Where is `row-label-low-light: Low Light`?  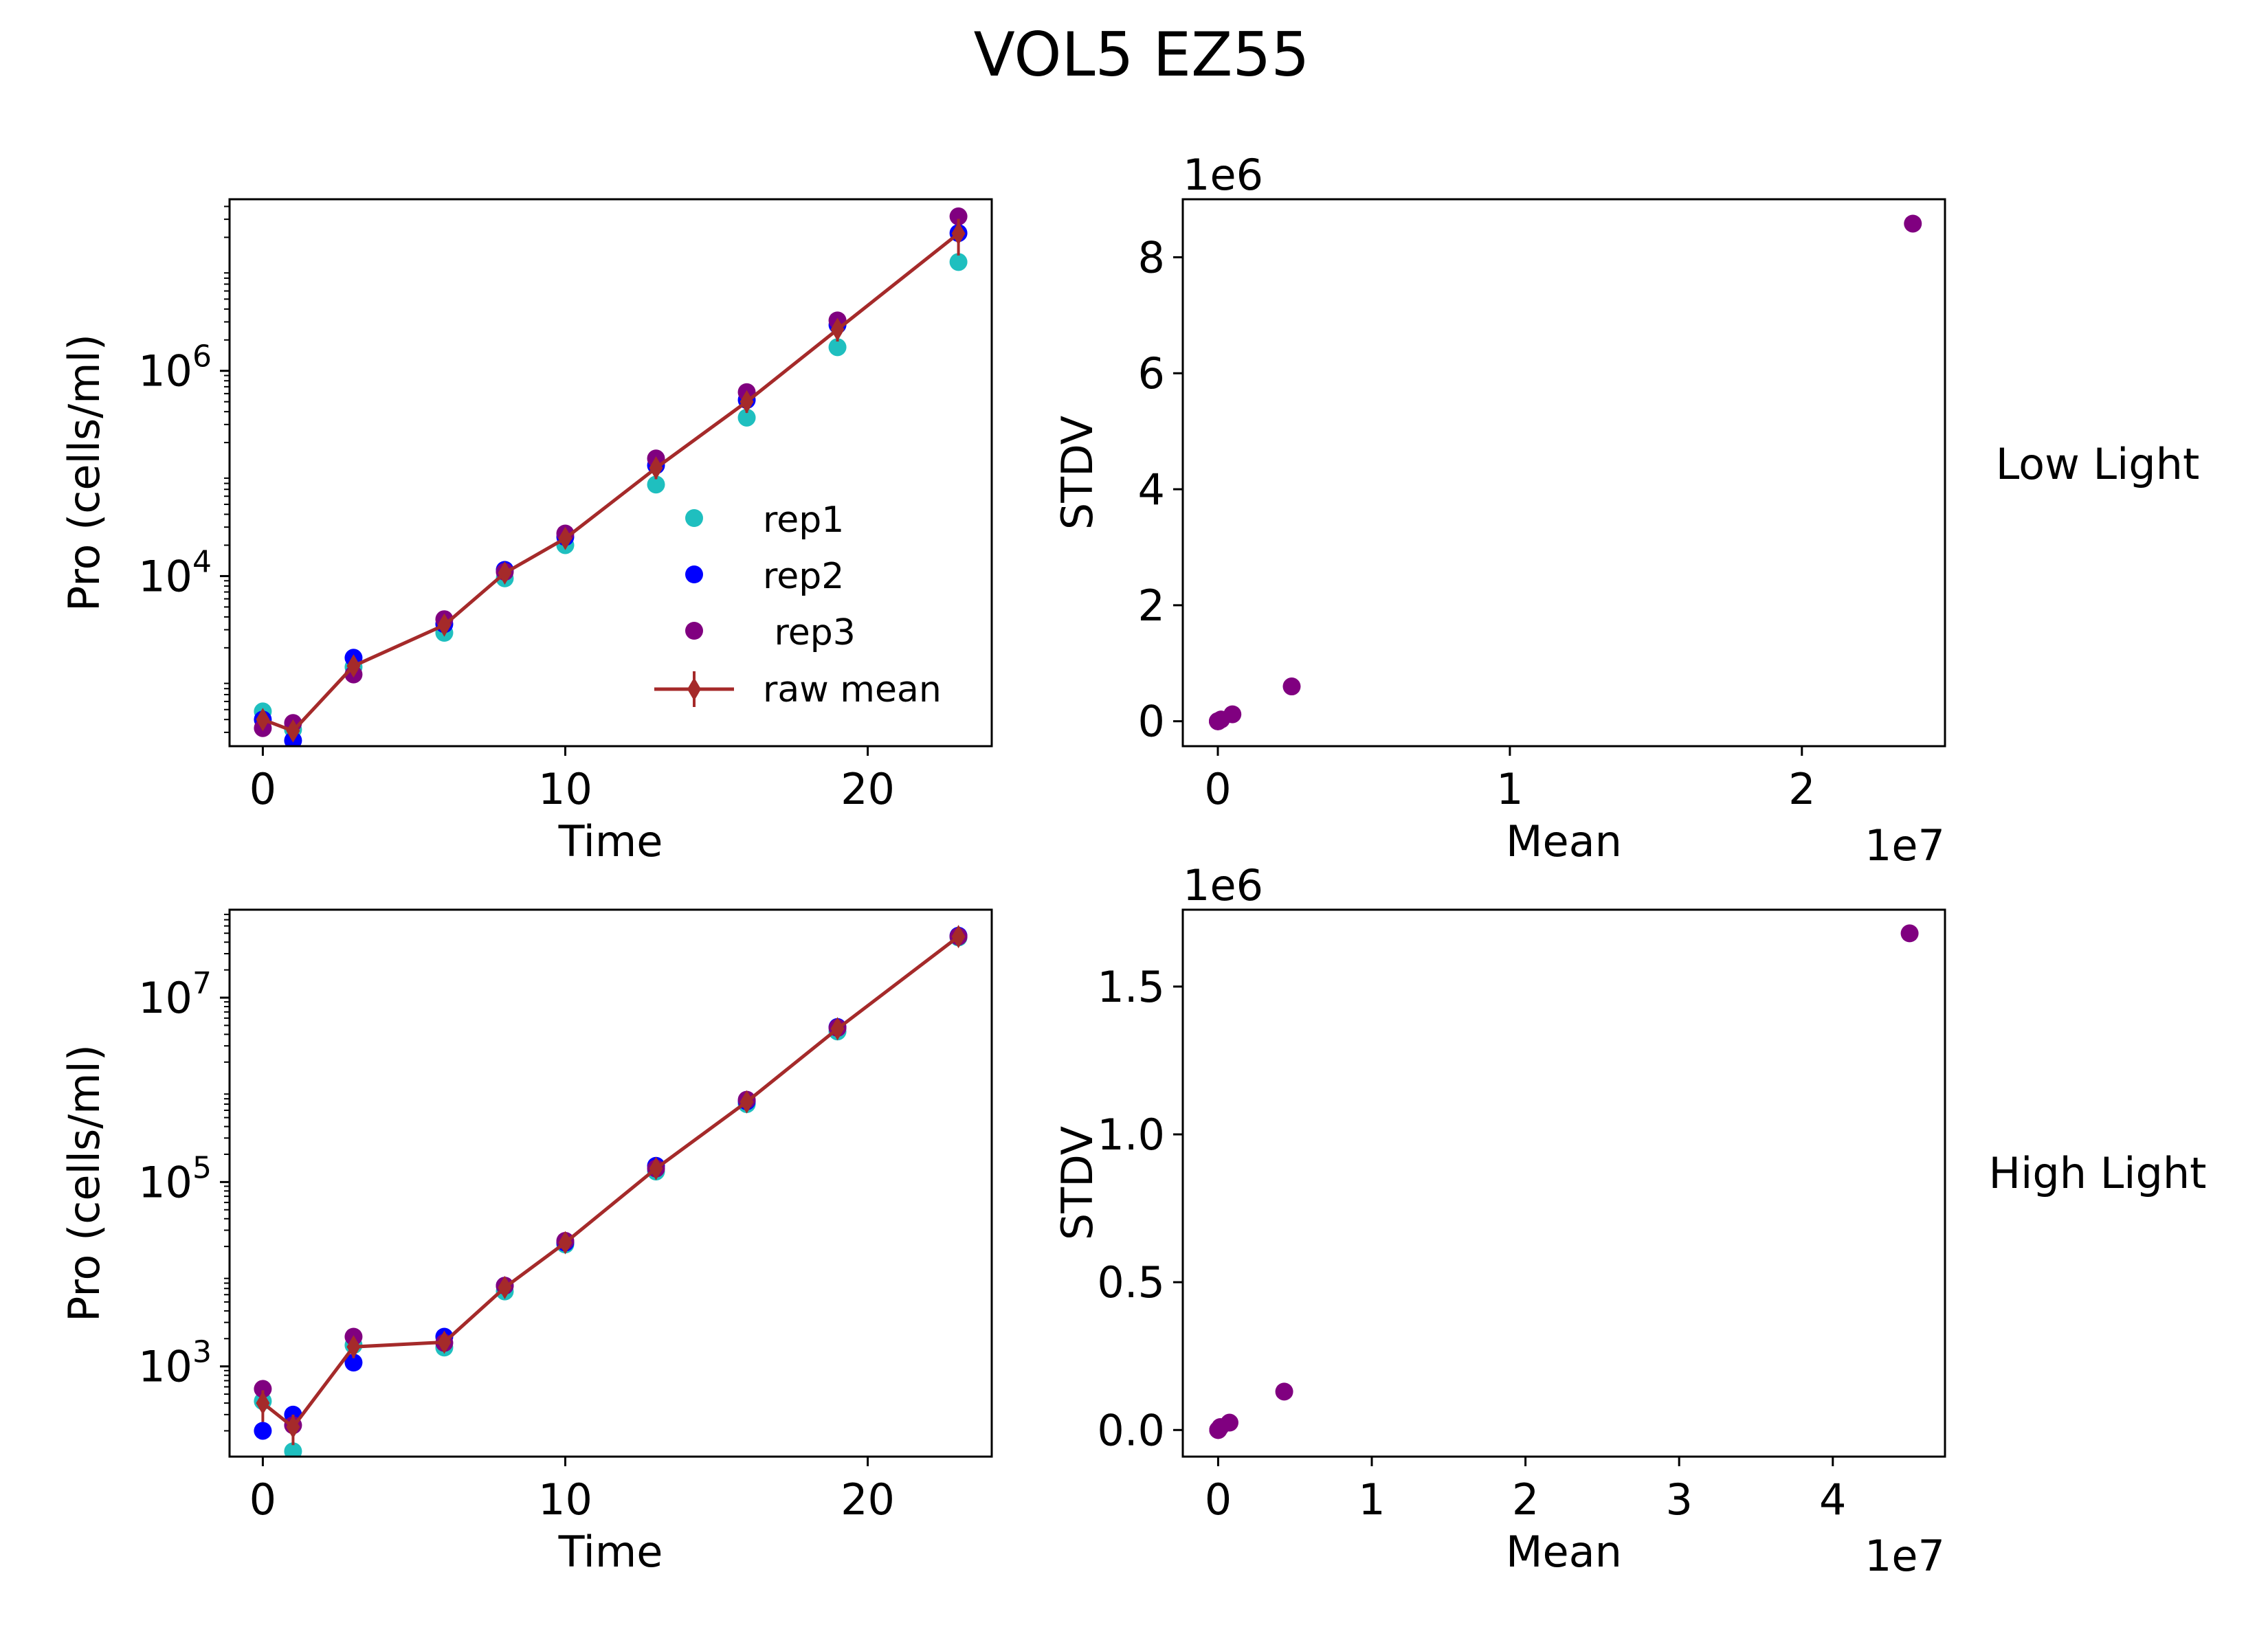 row-label-low-light: Low Light is located at coordinates (2098, 464).